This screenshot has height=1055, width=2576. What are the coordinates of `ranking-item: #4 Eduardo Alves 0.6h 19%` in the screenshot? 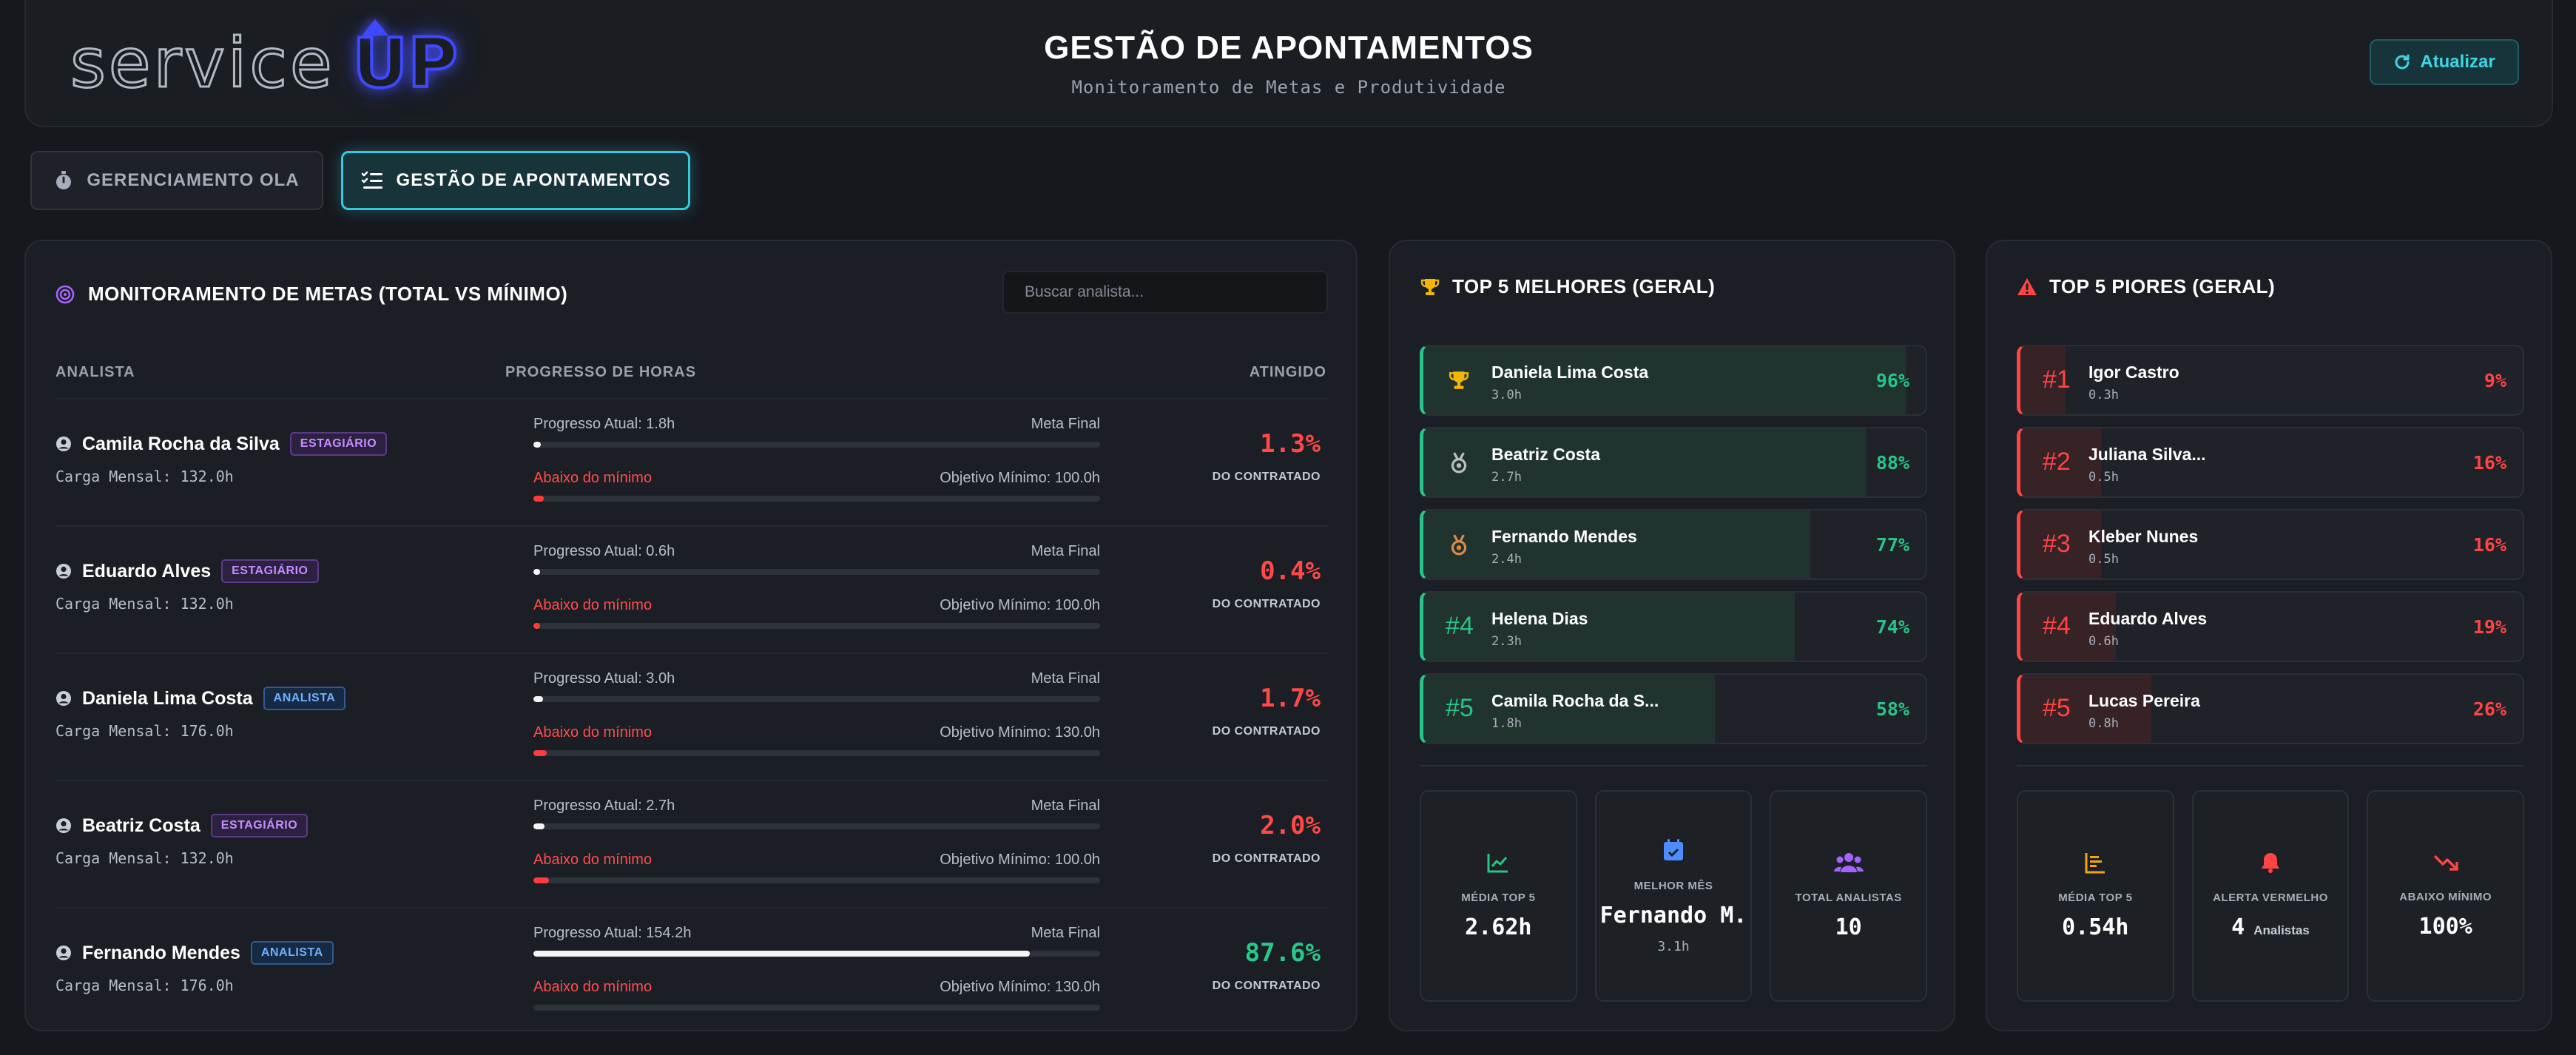 It's located at (2270, 626).